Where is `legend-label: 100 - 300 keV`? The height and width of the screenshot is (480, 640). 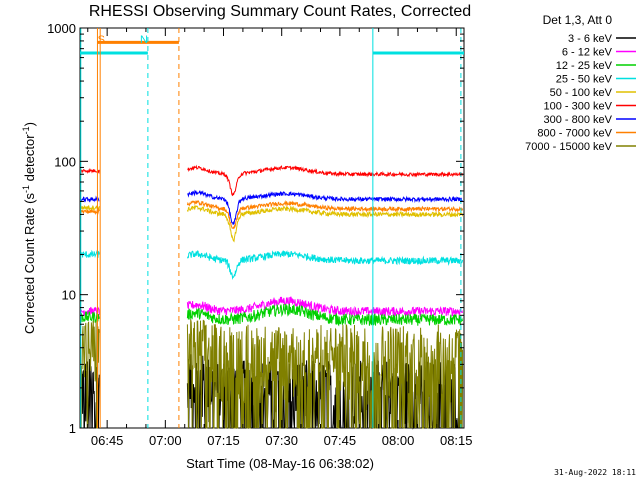
legend-label: 100 - 300 keV is located at coordinates (578, 107).